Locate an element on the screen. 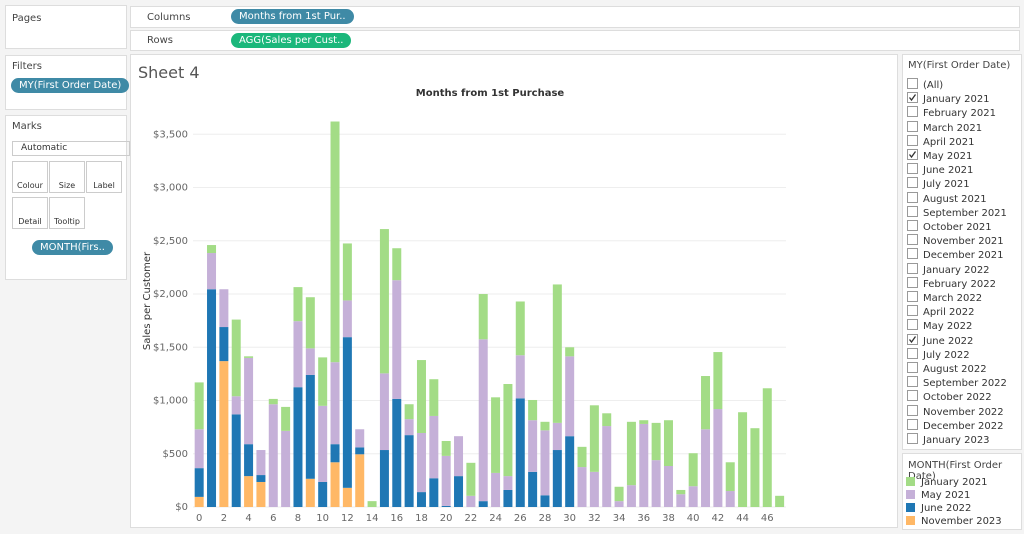 This screenshot has width=1024, height=534. x-tick-label: 32 is located at coordinates (594, 518).